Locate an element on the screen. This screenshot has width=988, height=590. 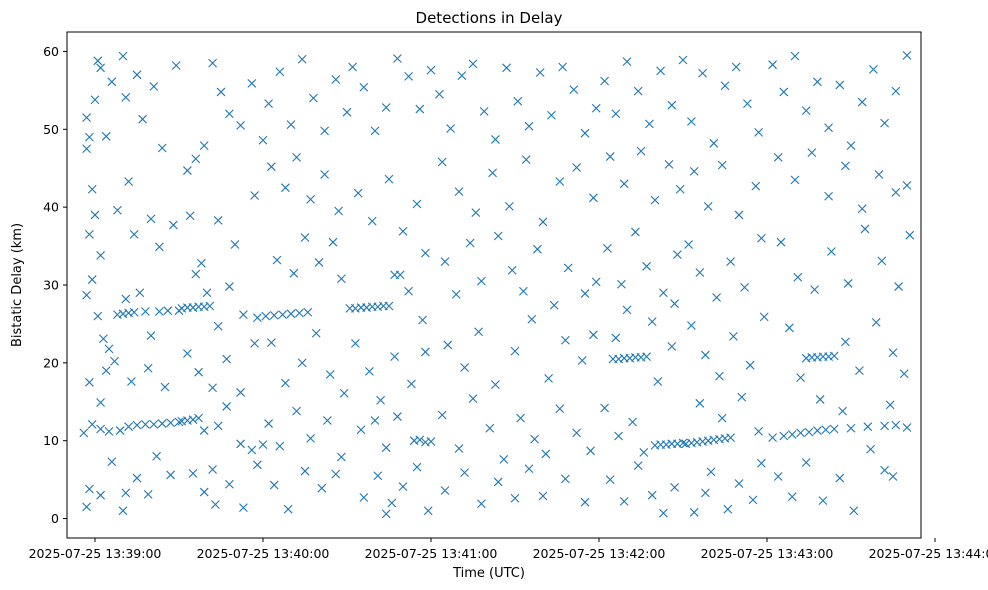
x-tick-label: 2025-07-25 13:40:00 is located at coordinates (263, 553).